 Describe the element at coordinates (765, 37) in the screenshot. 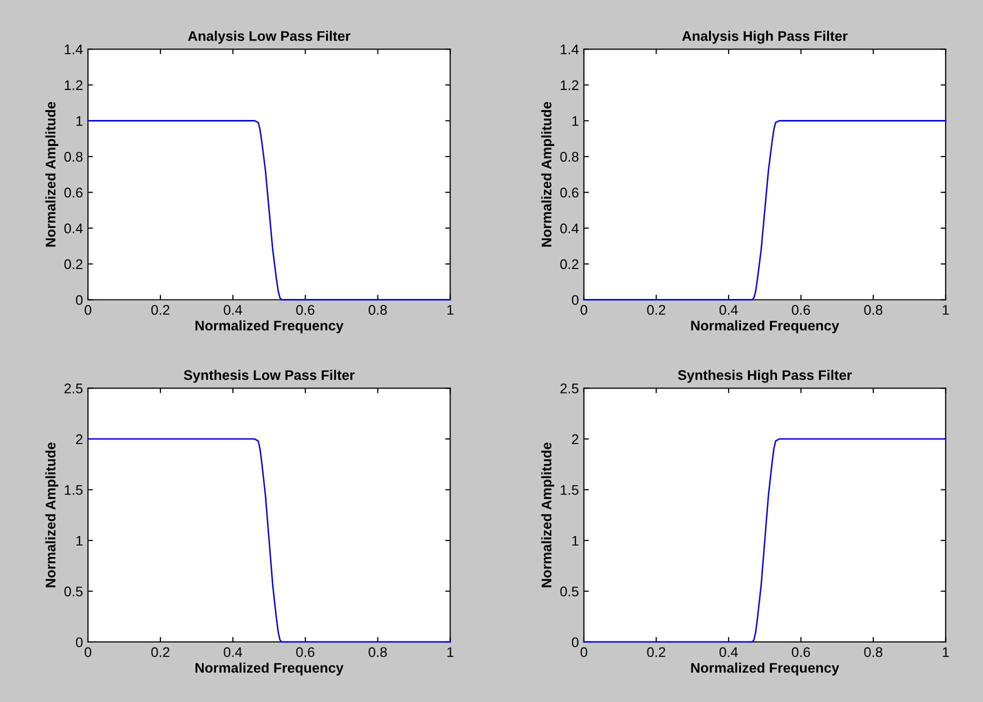

I see `chart-title: Analysis High Pass Filter` at that location.